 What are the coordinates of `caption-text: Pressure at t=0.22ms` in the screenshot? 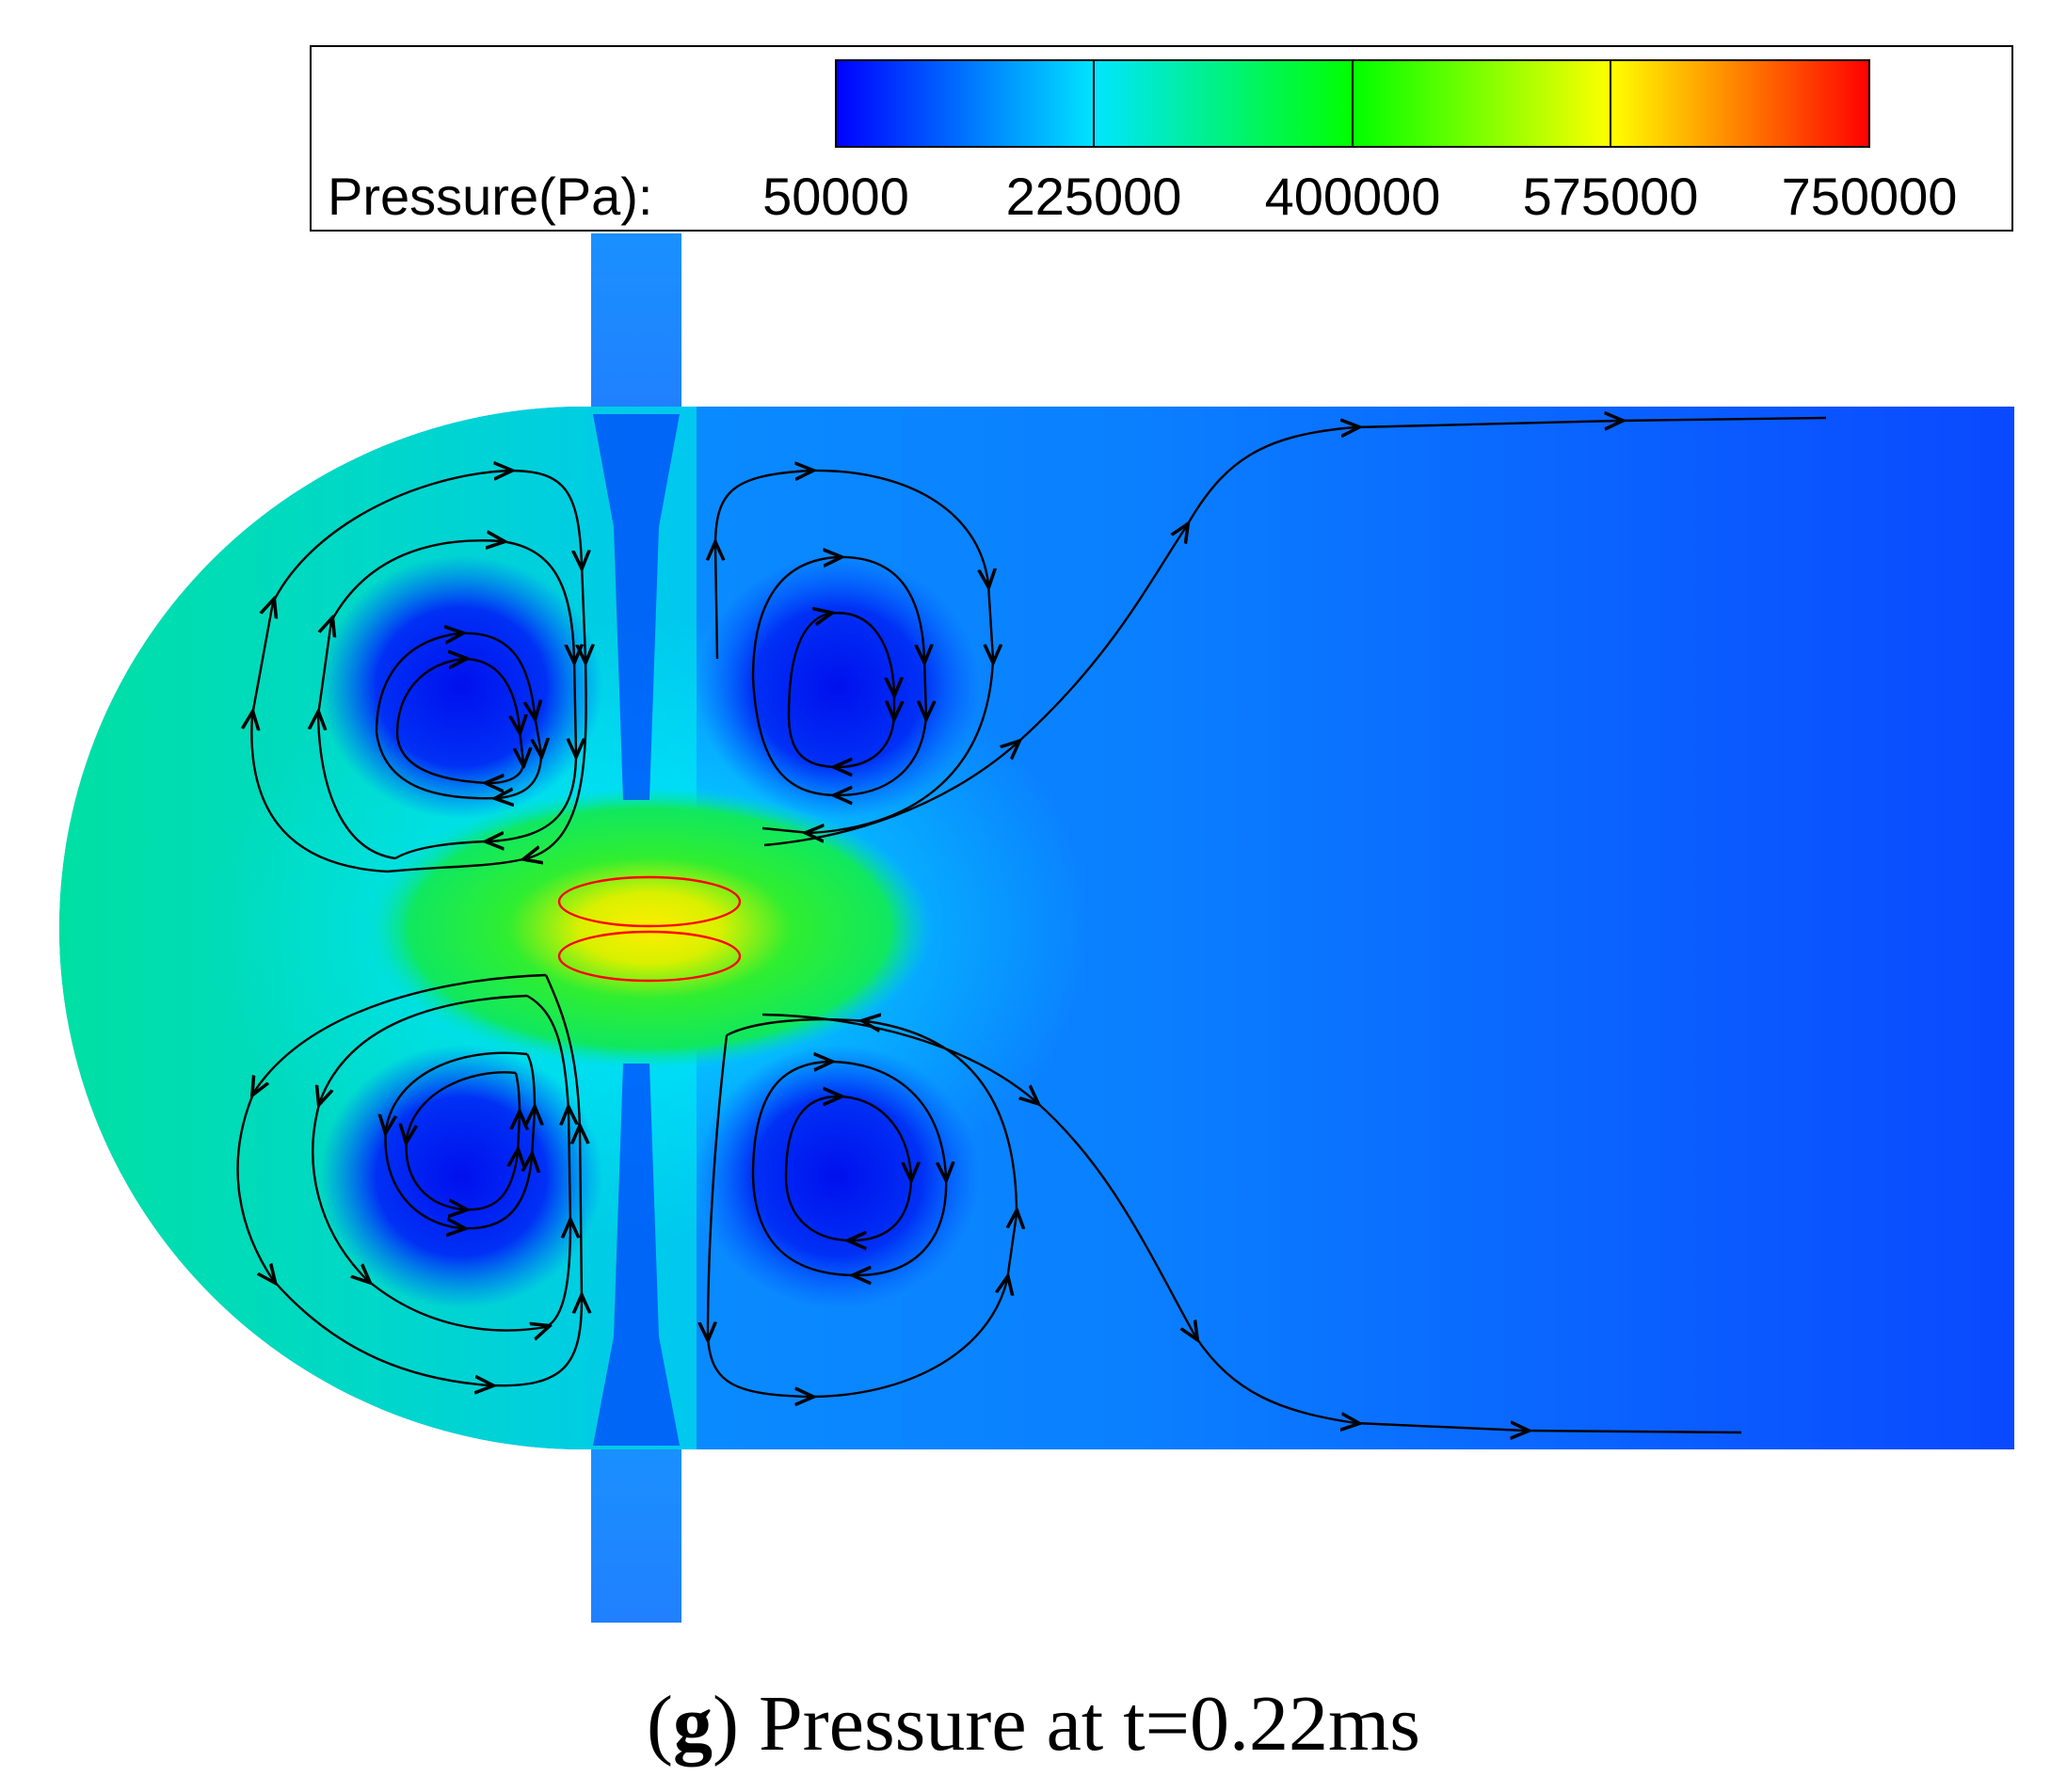 It's located at (1079, 1724).